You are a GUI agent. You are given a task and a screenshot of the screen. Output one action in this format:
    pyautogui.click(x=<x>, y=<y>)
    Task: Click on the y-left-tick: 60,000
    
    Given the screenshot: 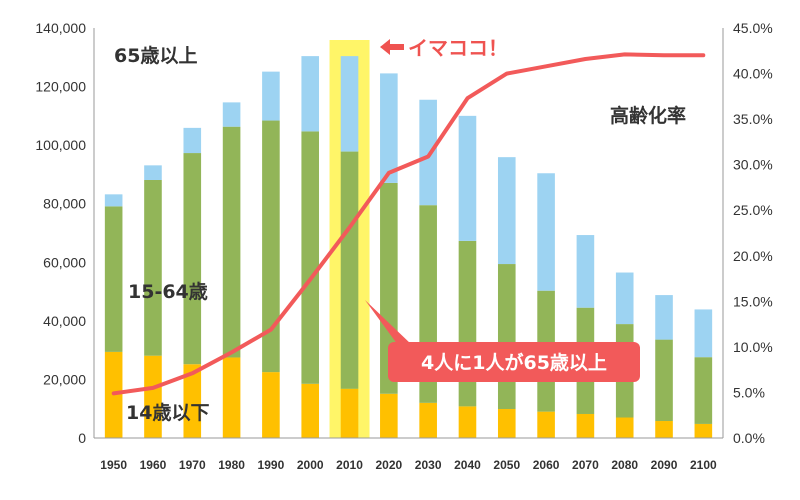 What is the action you would take?
    pyautogui.click(x=64, y=262)
    